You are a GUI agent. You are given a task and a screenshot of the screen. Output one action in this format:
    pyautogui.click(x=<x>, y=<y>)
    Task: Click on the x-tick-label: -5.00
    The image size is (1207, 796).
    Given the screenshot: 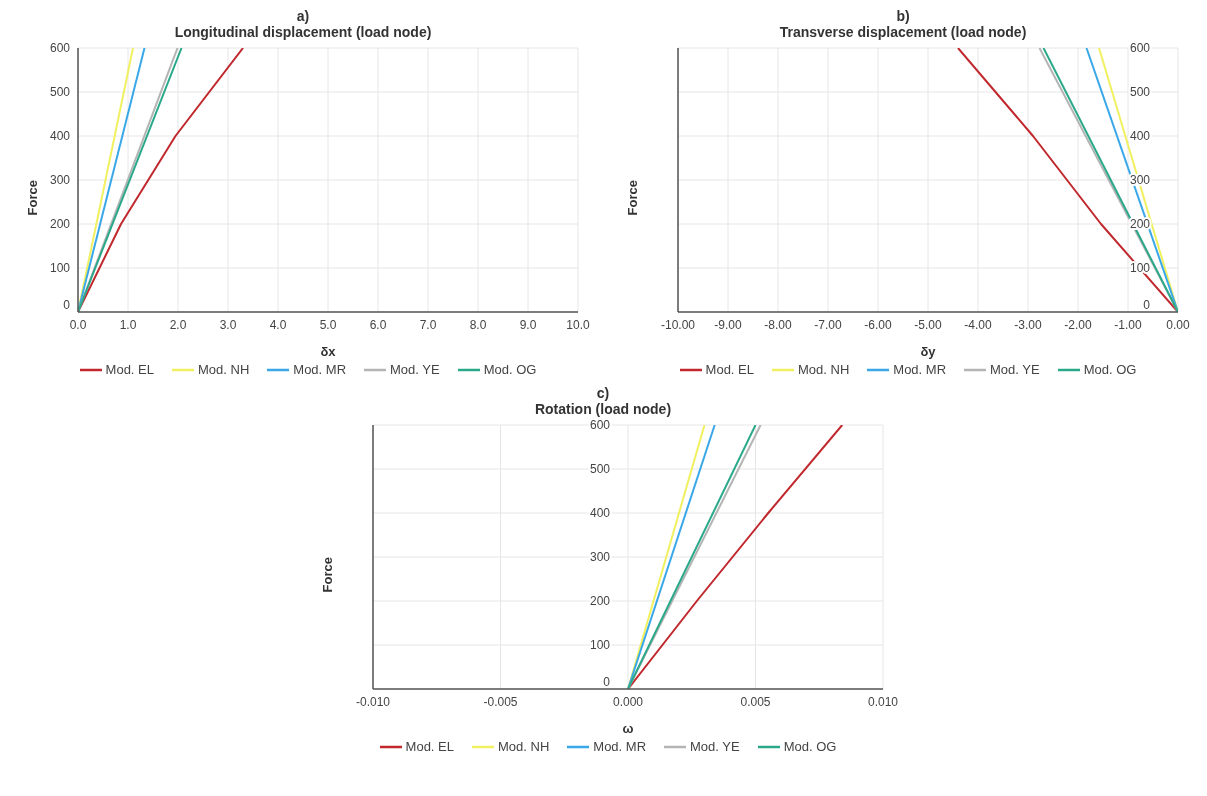 What is the action you would take?
    pyautogui.click(x=928, y=324)
    